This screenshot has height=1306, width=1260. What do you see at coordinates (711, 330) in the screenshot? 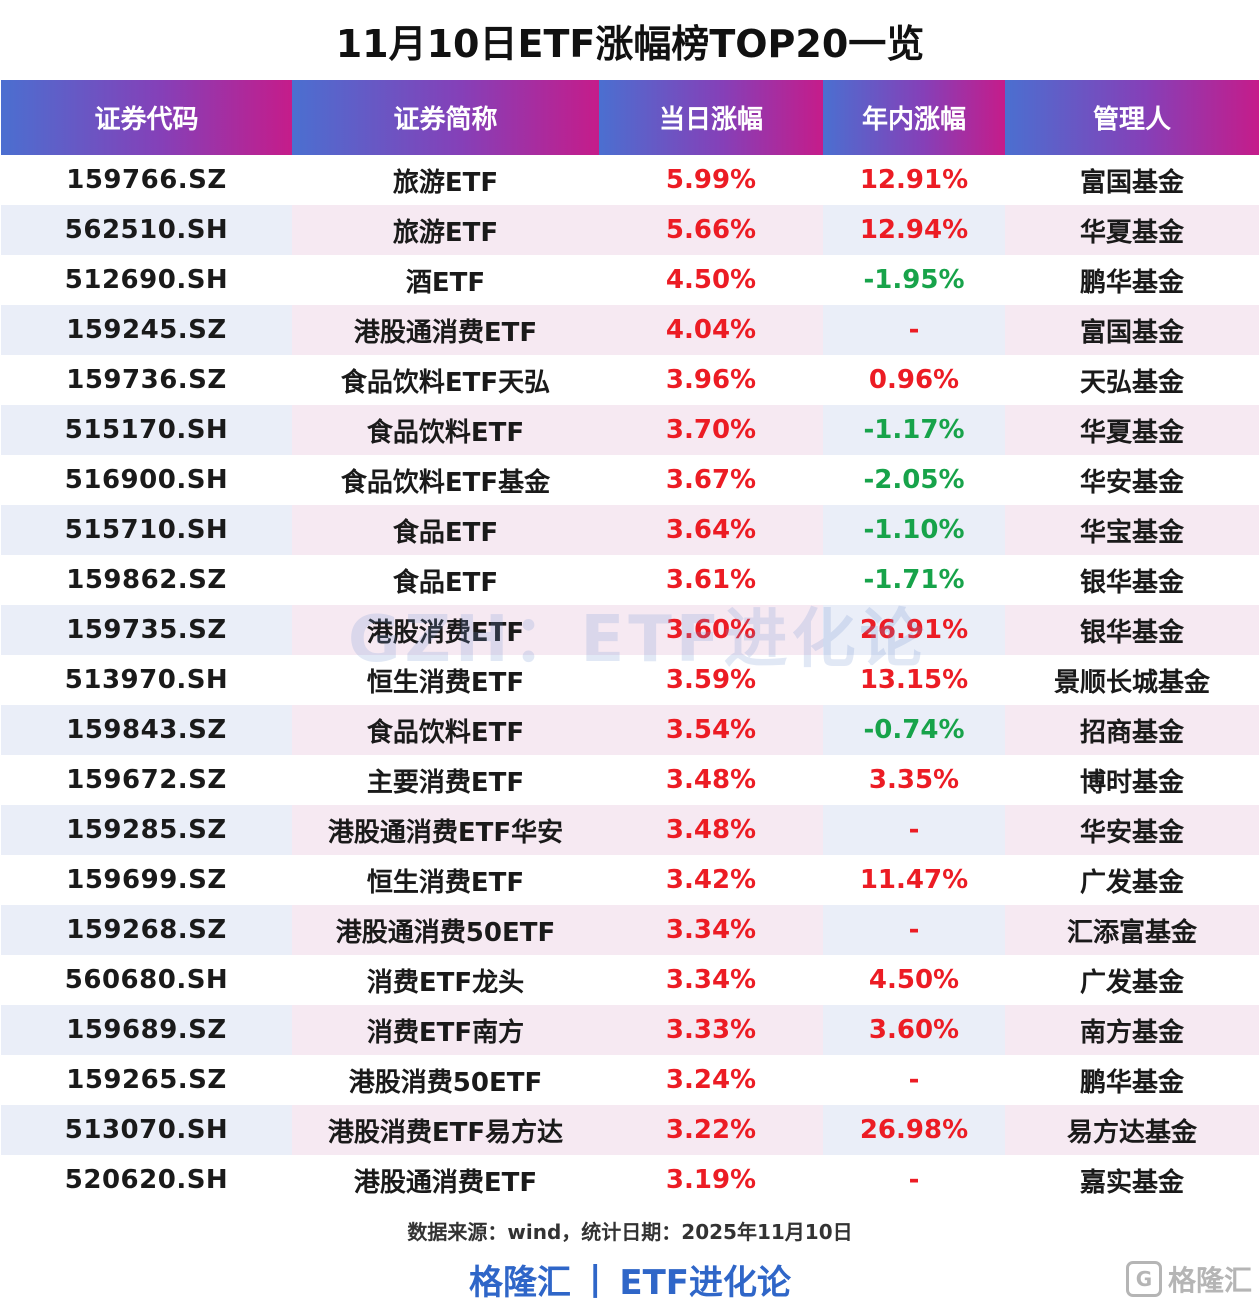
I see `cell-day-change: 4.04%` at bounding box center [711, 330].